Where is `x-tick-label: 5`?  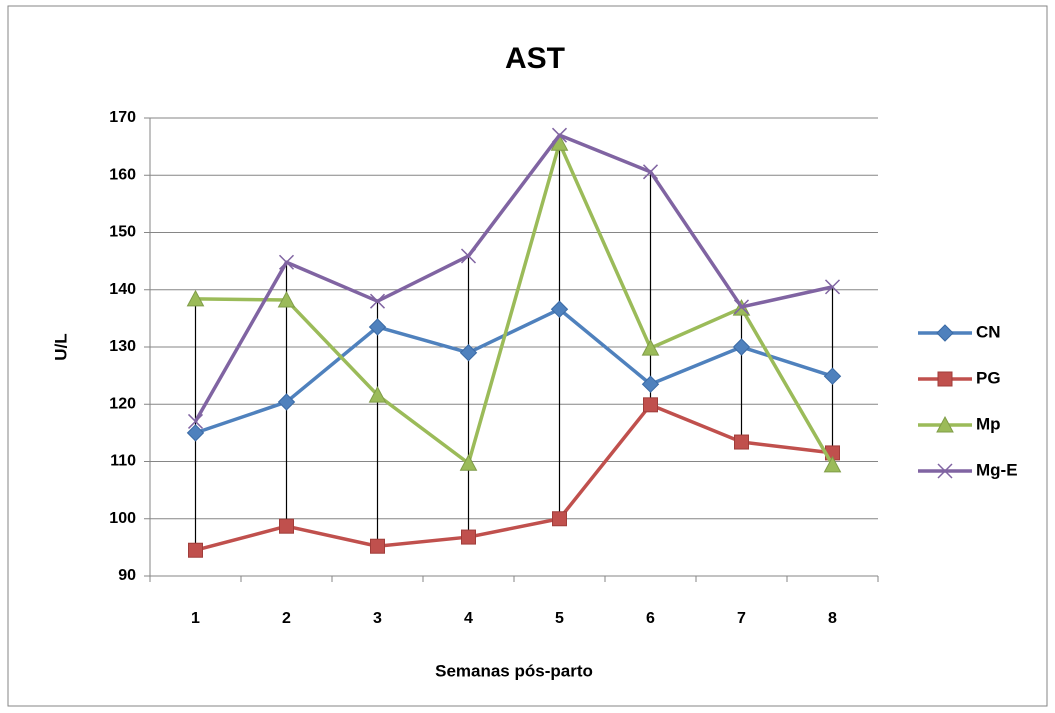 x-tick-label: 5 is located at coordinates (559, 618).